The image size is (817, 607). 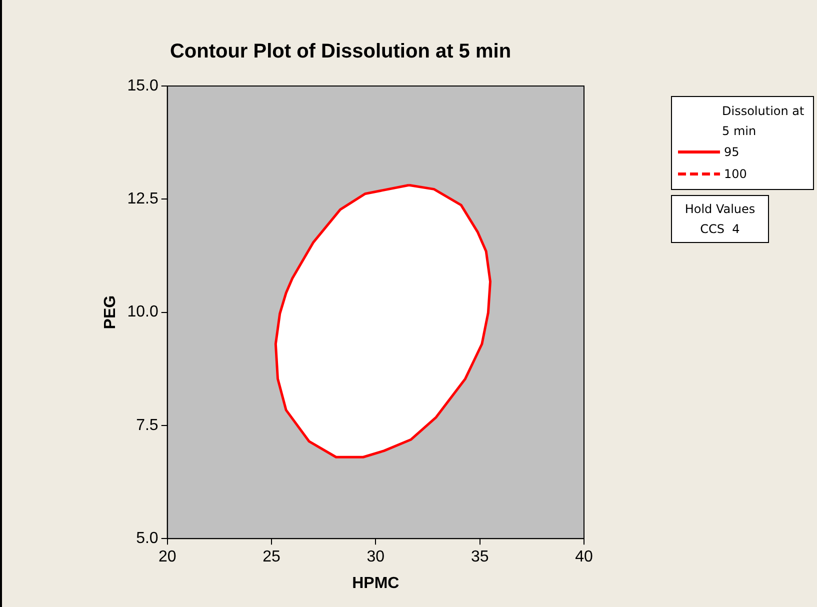 I want to click on text: Hold Values, so click(x=720, y=209).